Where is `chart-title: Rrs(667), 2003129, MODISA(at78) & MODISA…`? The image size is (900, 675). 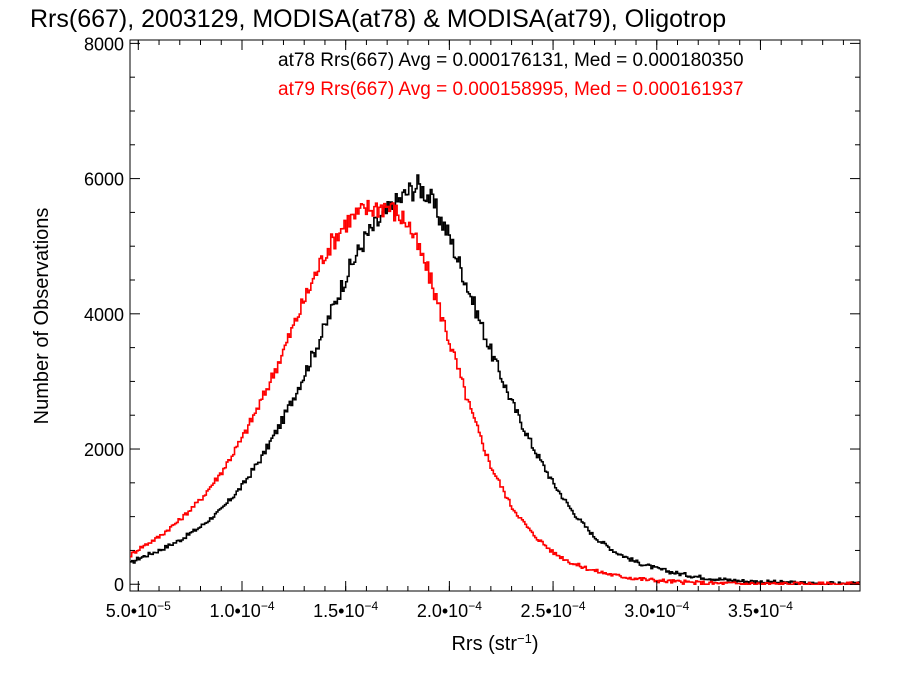 chart-title: Rrs(667), 2003129, MODISA(at78) & MODISA… is located at coordinates (378, 19).